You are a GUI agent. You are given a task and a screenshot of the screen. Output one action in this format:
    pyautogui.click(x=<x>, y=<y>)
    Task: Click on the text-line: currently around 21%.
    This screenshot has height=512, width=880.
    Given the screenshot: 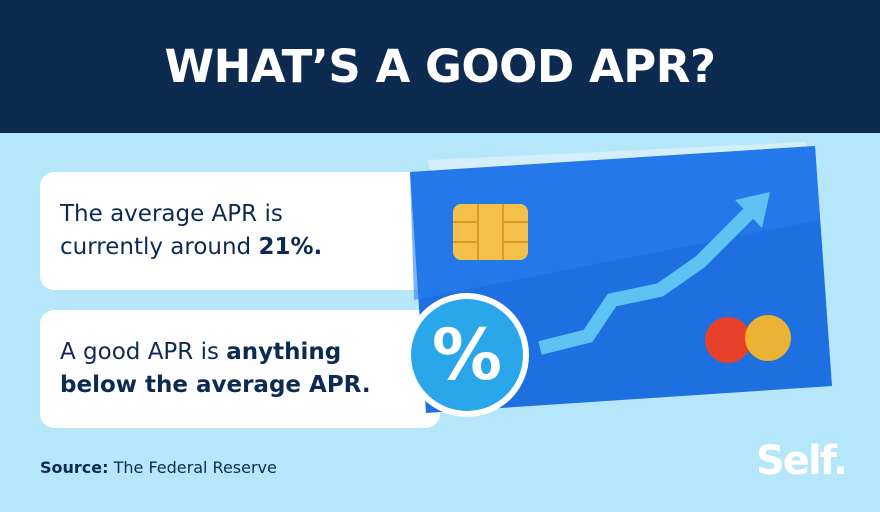 What is the action you would take?
    pyautogui.click(x=250, y=247)
    